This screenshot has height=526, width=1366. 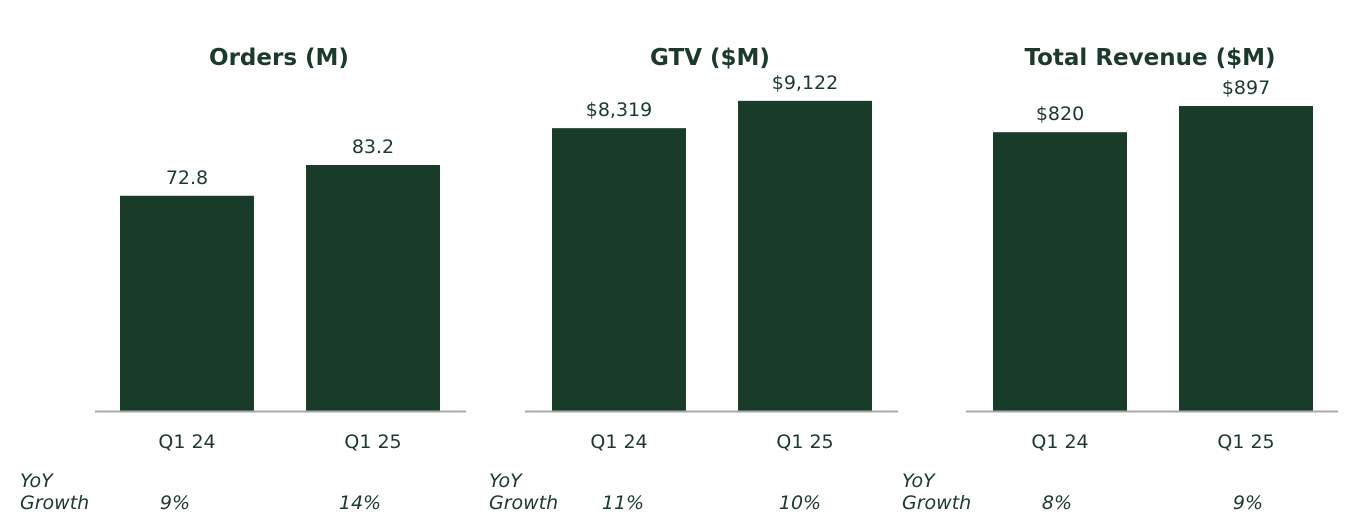 I want to click on revenue-yoy-growth-1: 9%, so click(x=1248, y=503).